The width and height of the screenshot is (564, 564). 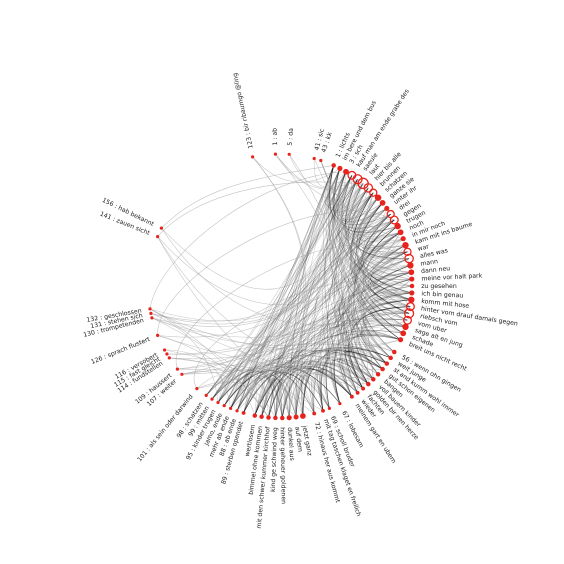 I want to click on node-n64, so click(x=206, y=395).